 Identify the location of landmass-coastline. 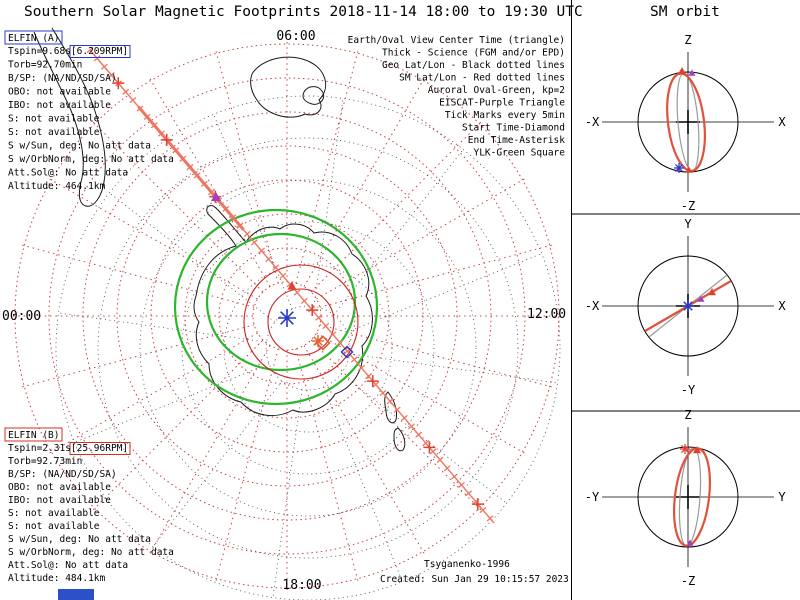
(288, 87).